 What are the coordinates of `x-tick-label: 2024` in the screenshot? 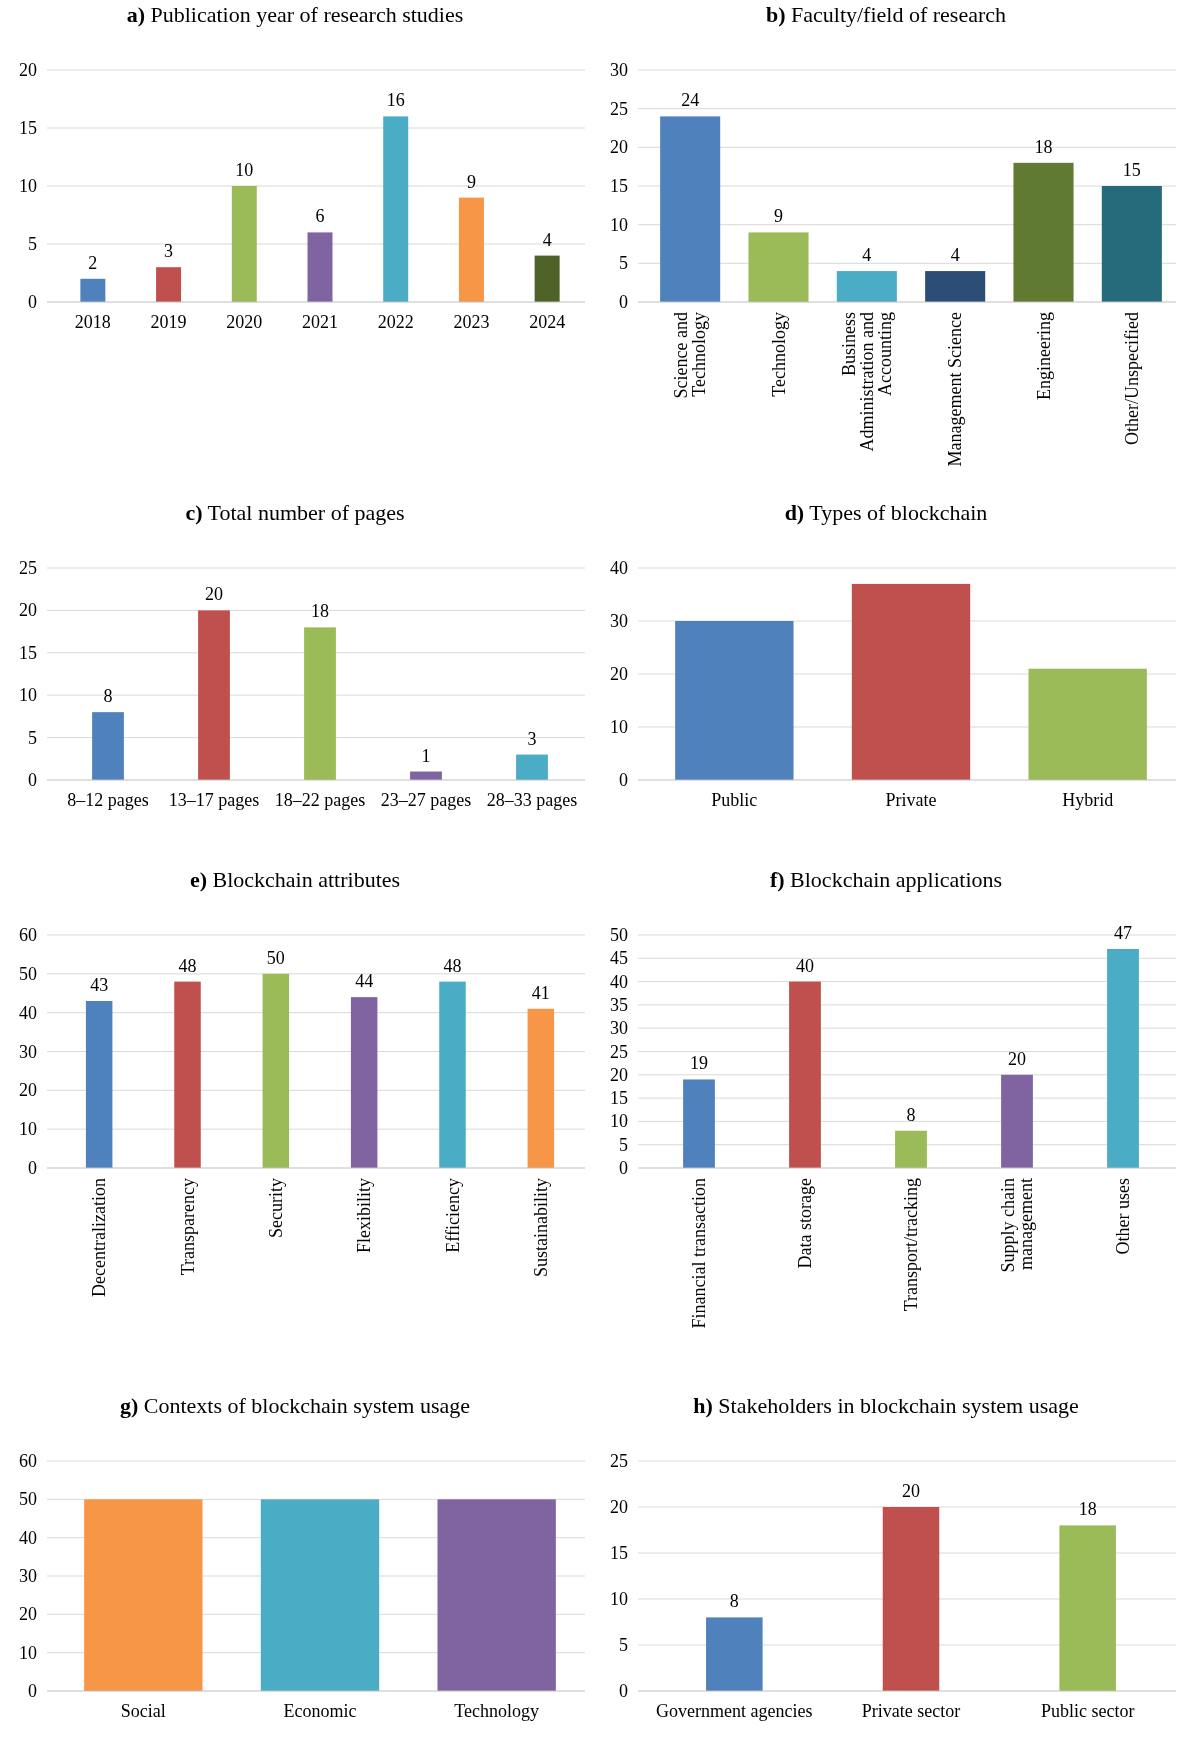 It's located at (547, 322).